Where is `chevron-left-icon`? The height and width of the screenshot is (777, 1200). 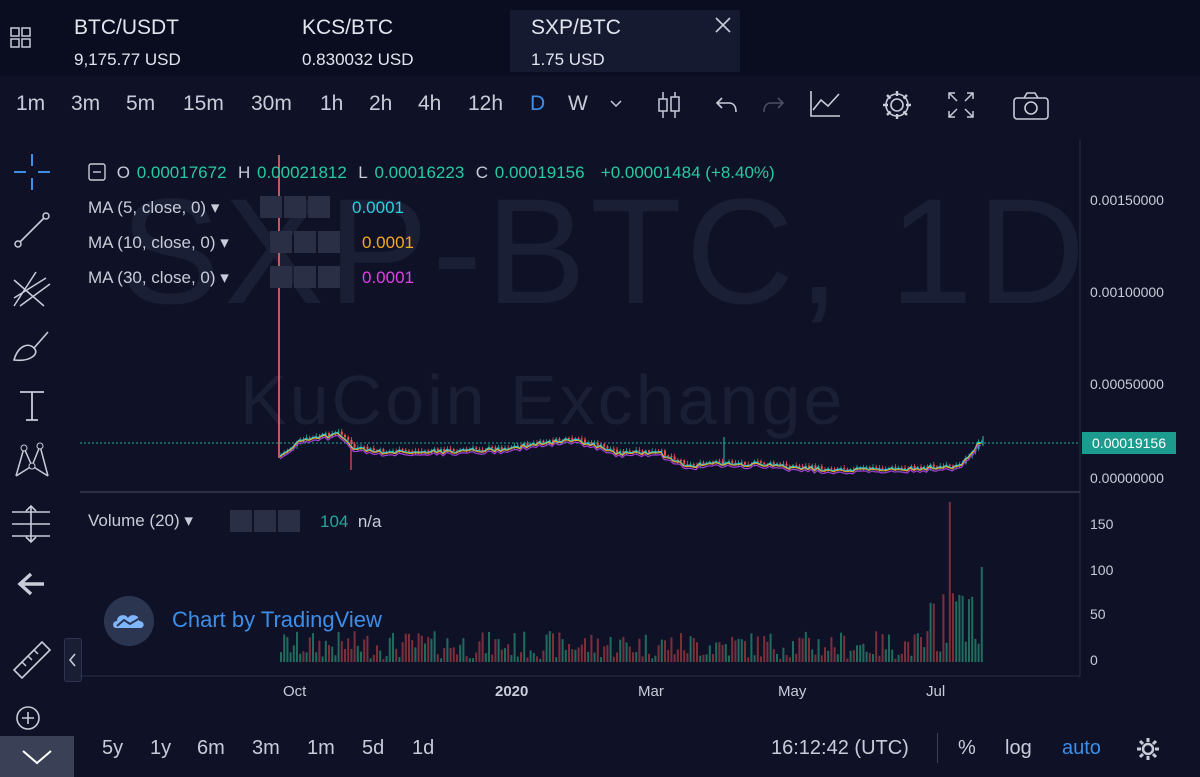
chevron-left-icon is located at coordinates (72, 660).